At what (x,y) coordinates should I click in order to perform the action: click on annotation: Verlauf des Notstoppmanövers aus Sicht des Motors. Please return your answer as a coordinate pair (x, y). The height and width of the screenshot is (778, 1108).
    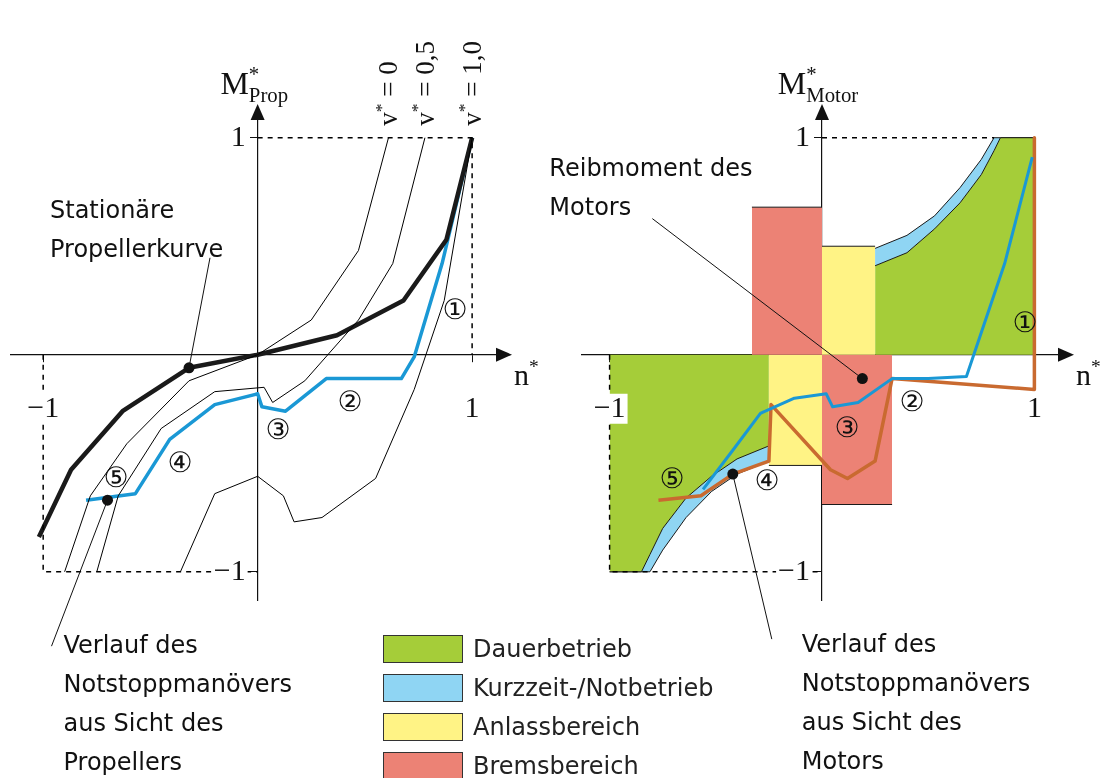
    Looking at the image, I should click on (916, 703).